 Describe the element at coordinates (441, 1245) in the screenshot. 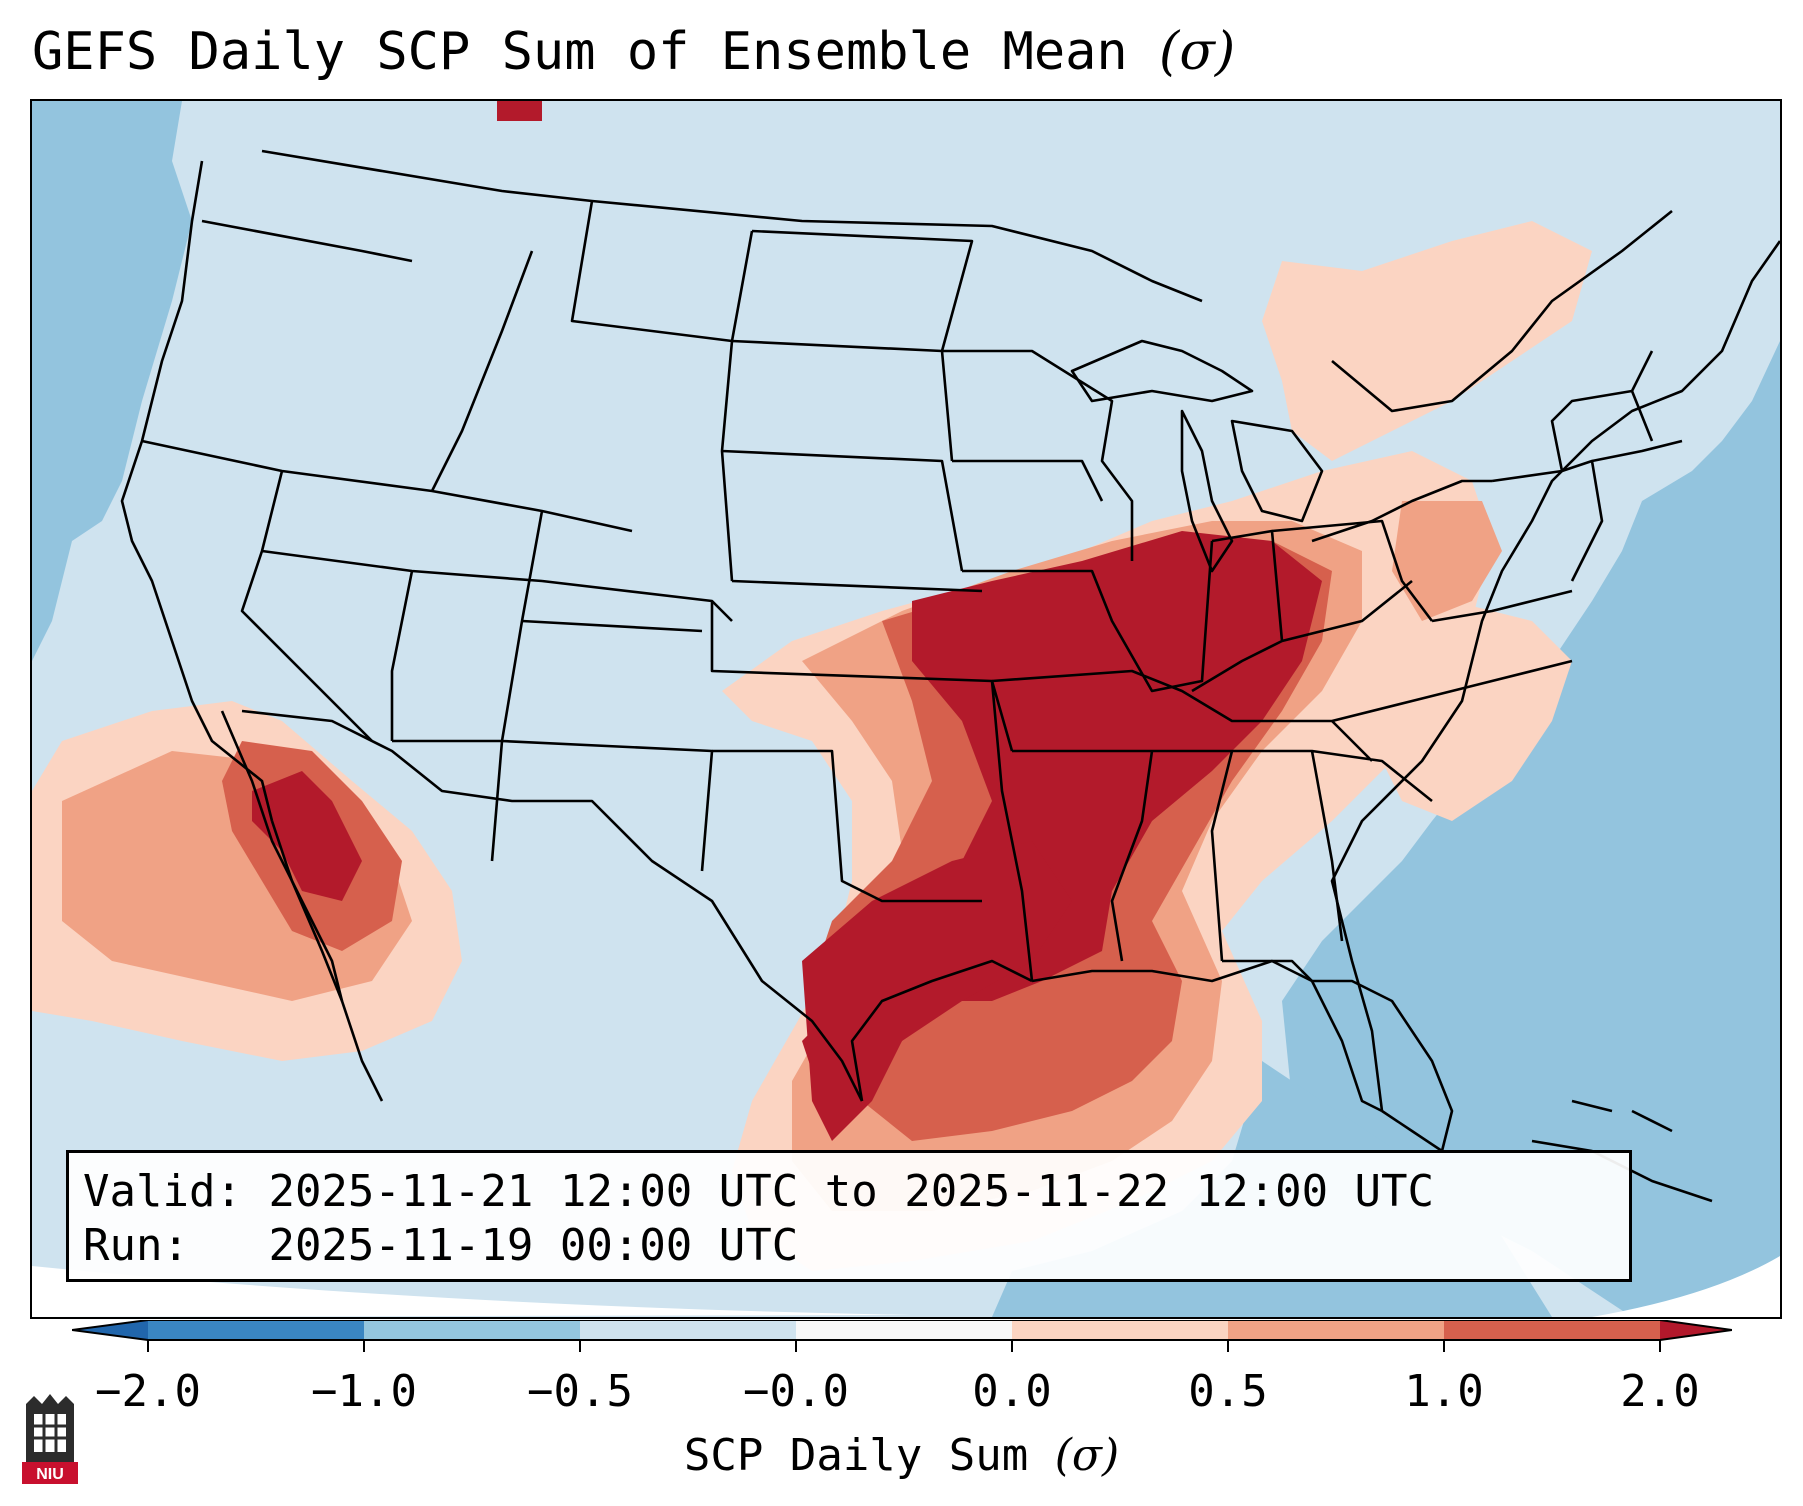

I see `run-line: Run: 2025-11-19 00:00 UTC` at that location.